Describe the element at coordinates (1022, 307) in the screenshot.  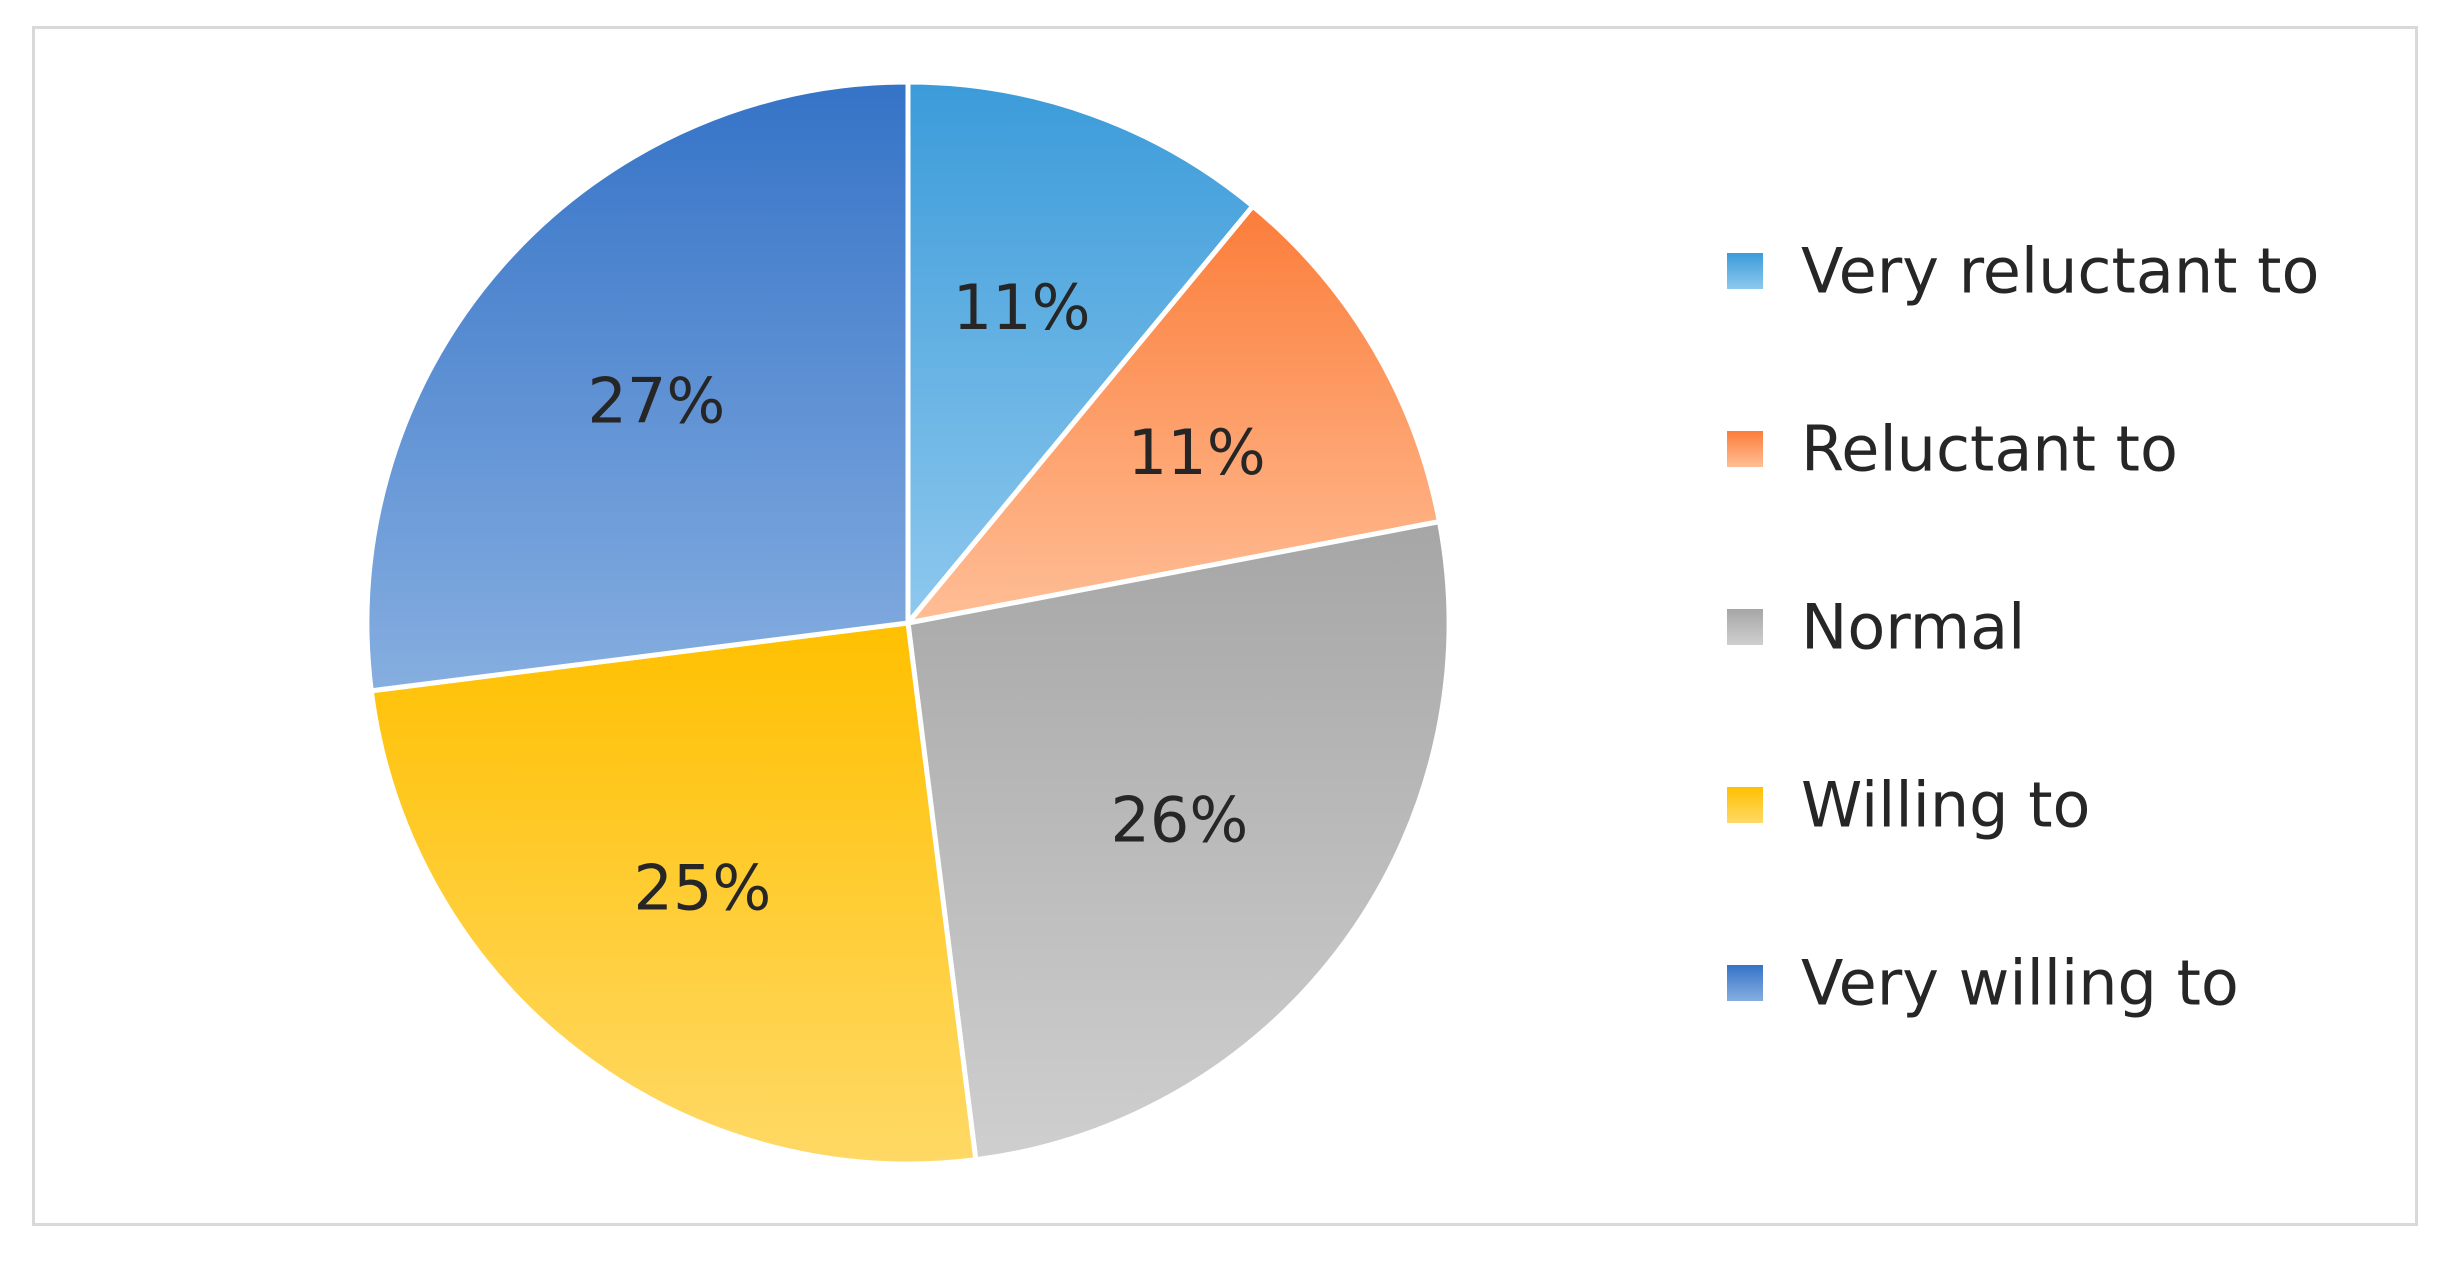
I see `data-label-very-reluctant-to: 11%` at that location.